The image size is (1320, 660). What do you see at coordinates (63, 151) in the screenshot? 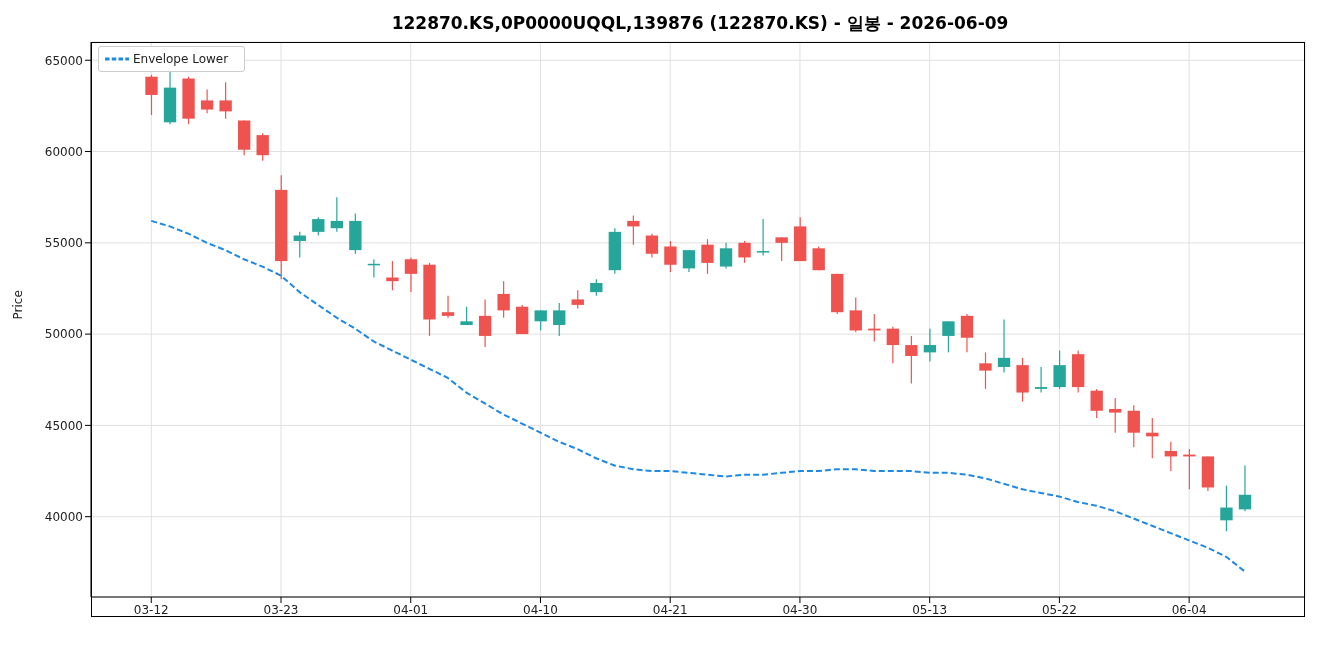
I see `y-tick-label: 60000` at bounding box center [63, 151].